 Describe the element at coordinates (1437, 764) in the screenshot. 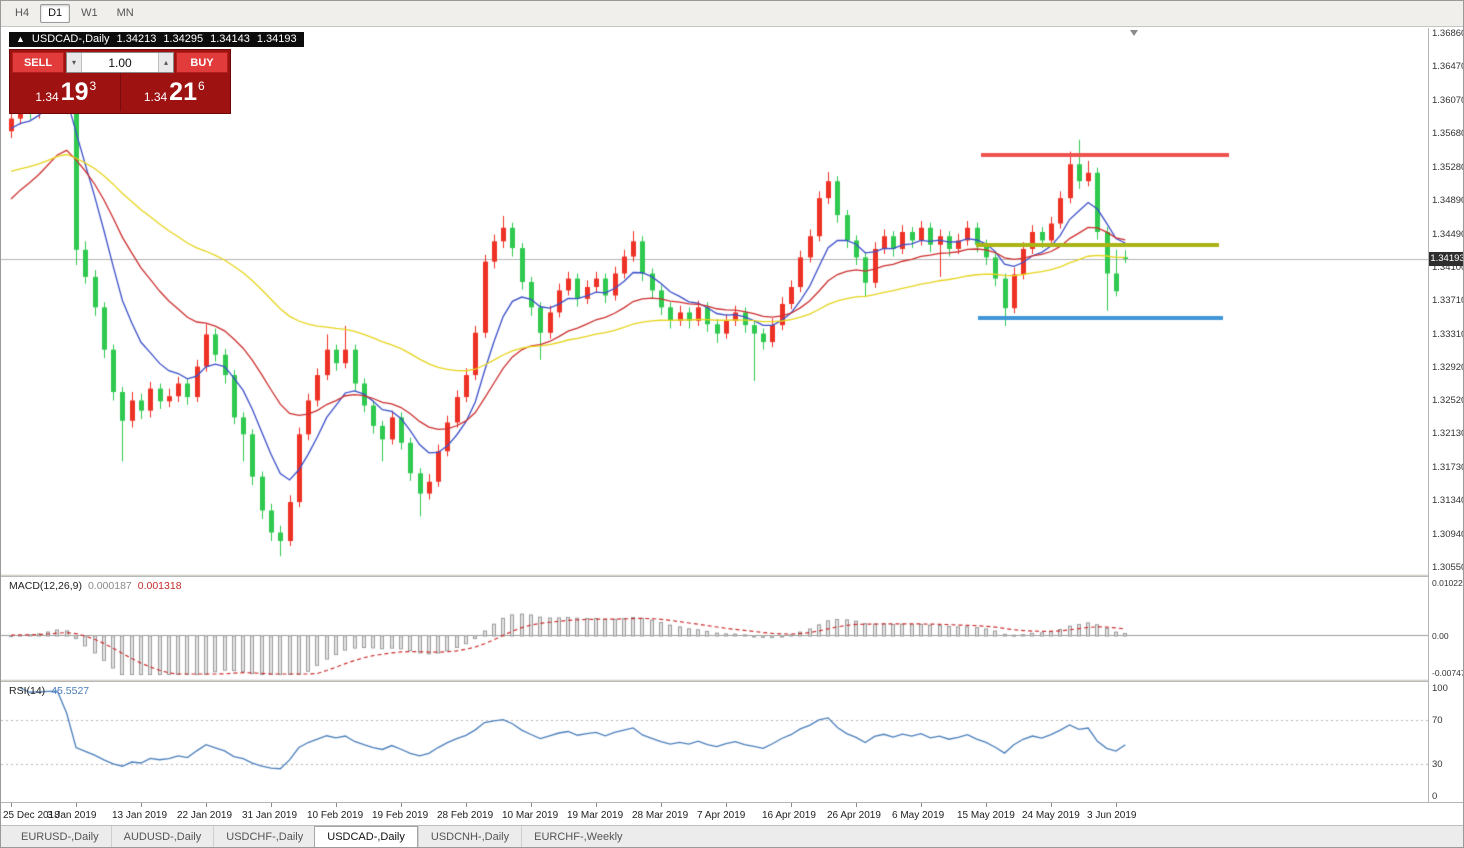

I see `rsi-axis-label: 30` at that location.